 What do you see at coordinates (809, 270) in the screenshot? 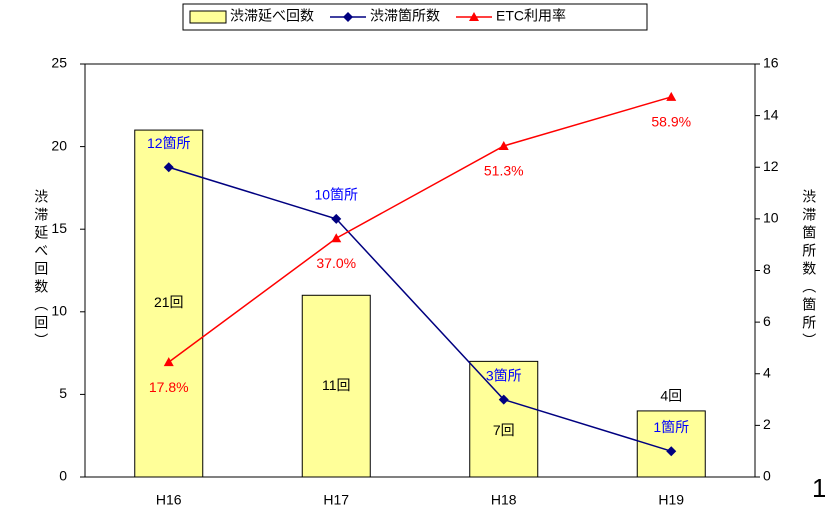
I see `y2-axis-label: 渋滞箇所数（箇所）` at bounding box center [809, 270].